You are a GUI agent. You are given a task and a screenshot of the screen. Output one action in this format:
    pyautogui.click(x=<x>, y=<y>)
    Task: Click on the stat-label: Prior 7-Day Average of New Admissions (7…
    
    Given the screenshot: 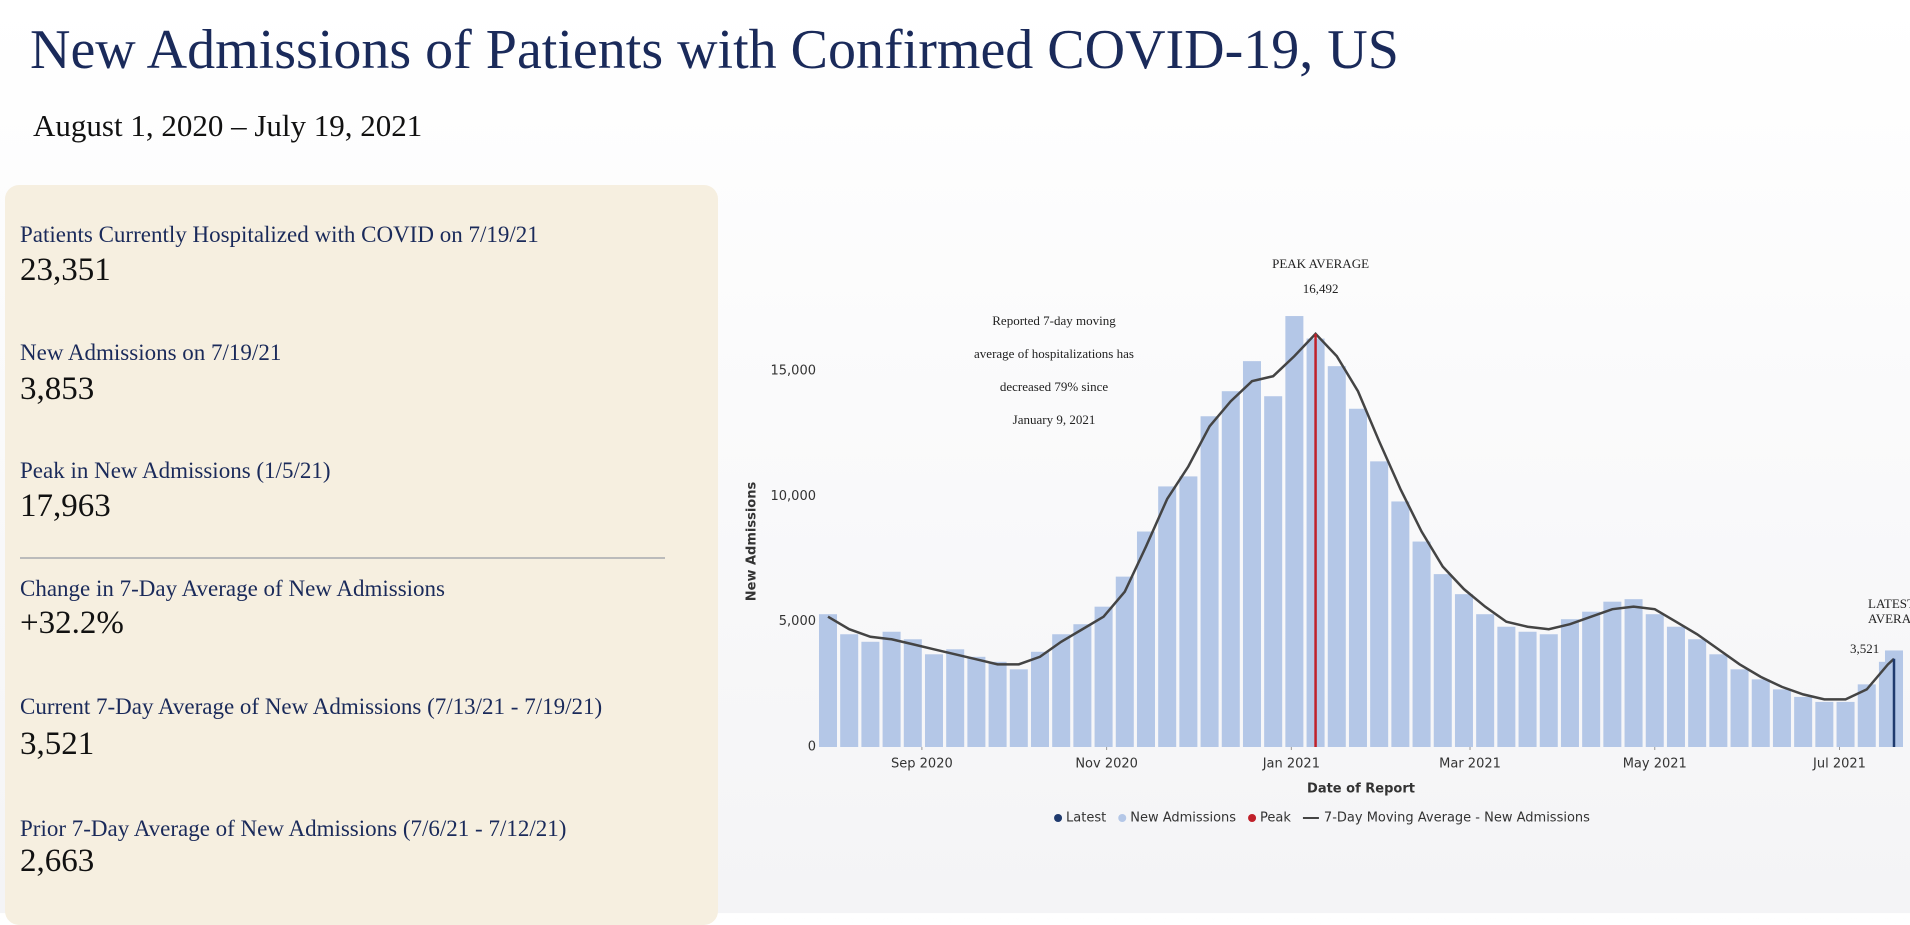 What is the action you would take?
    pyautogui.click(x=293, y=828)
    